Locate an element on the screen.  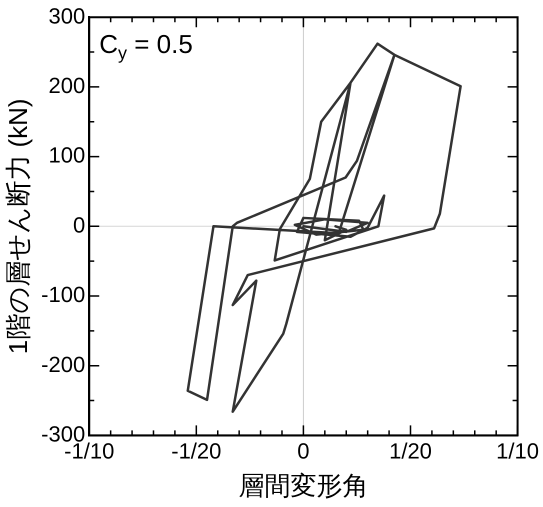
x-tick-label: 0 is located at coordinates (303, 451).